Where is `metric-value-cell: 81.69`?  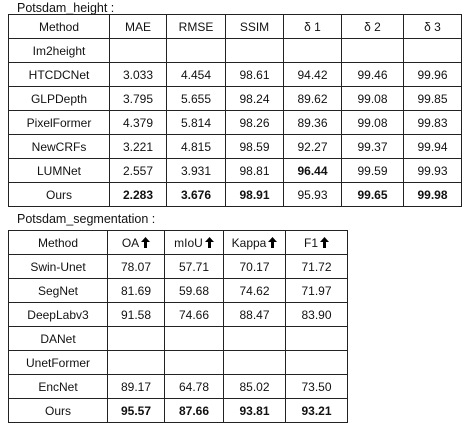 metric-value-cell: 81.69 is located at coordinates (136, 290).